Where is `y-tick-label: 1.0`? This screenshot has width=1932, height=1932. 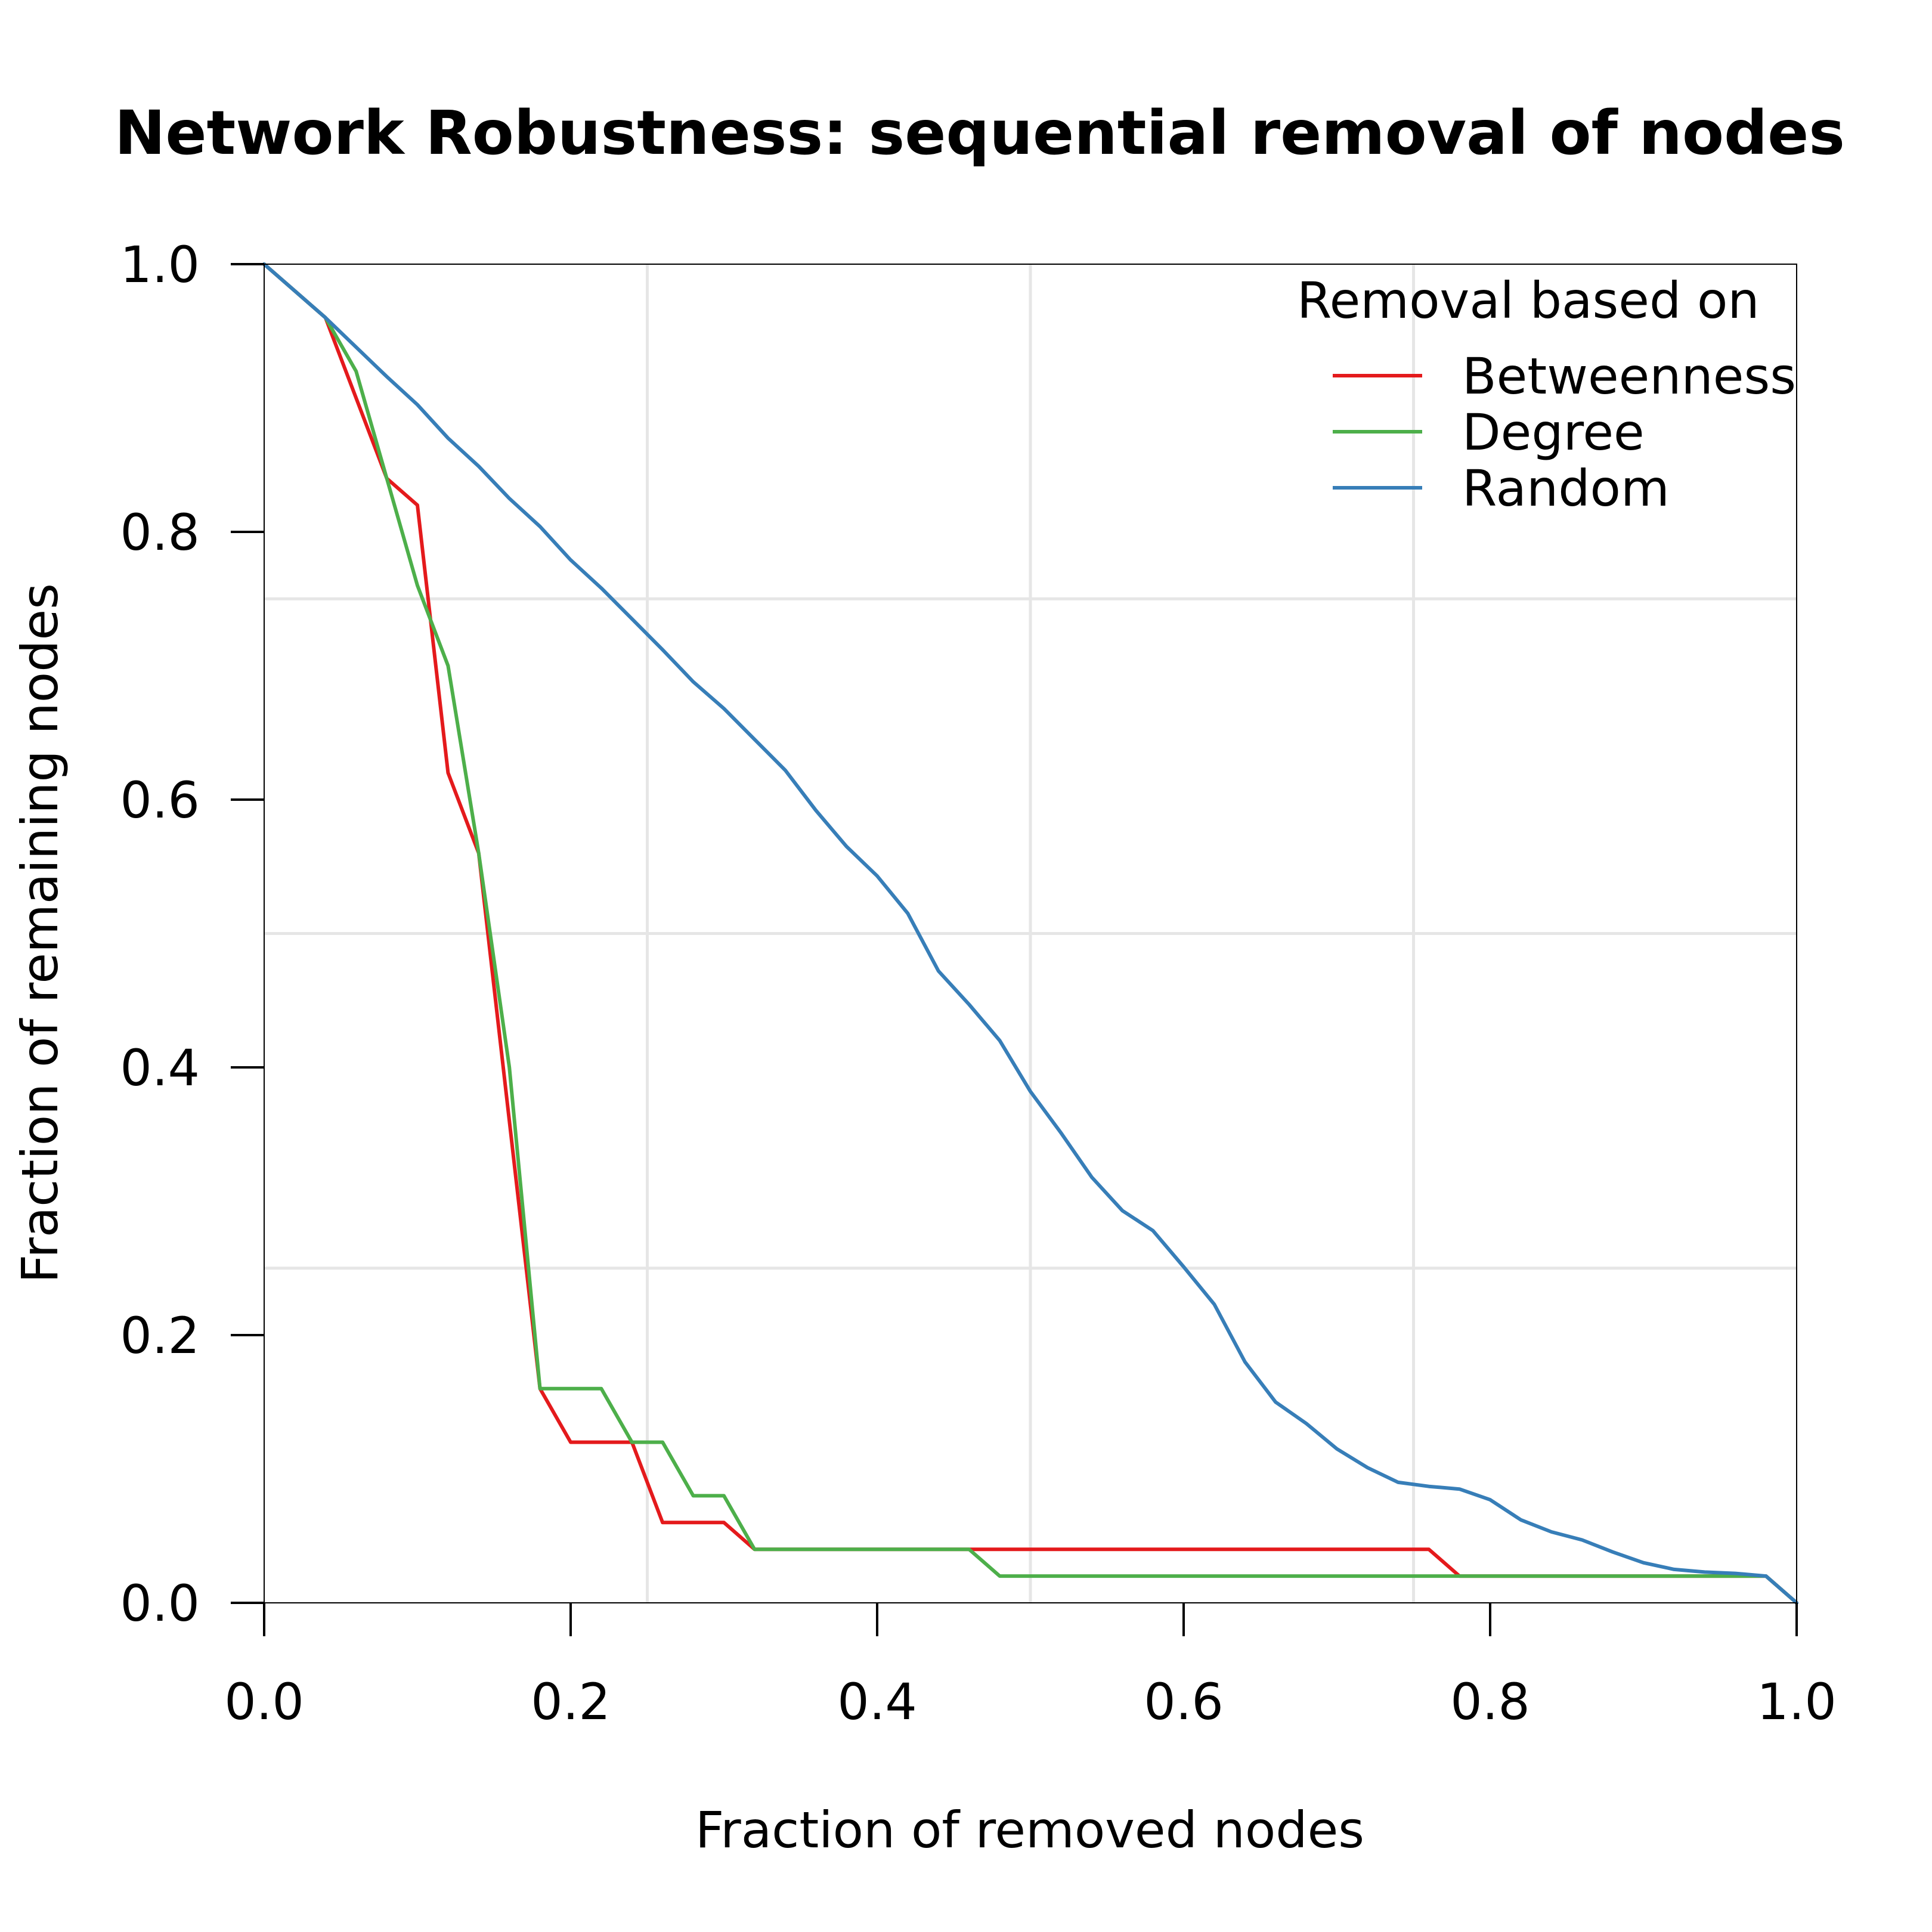
y-tick-label: 1.0 is located at coordinates (160, 265).